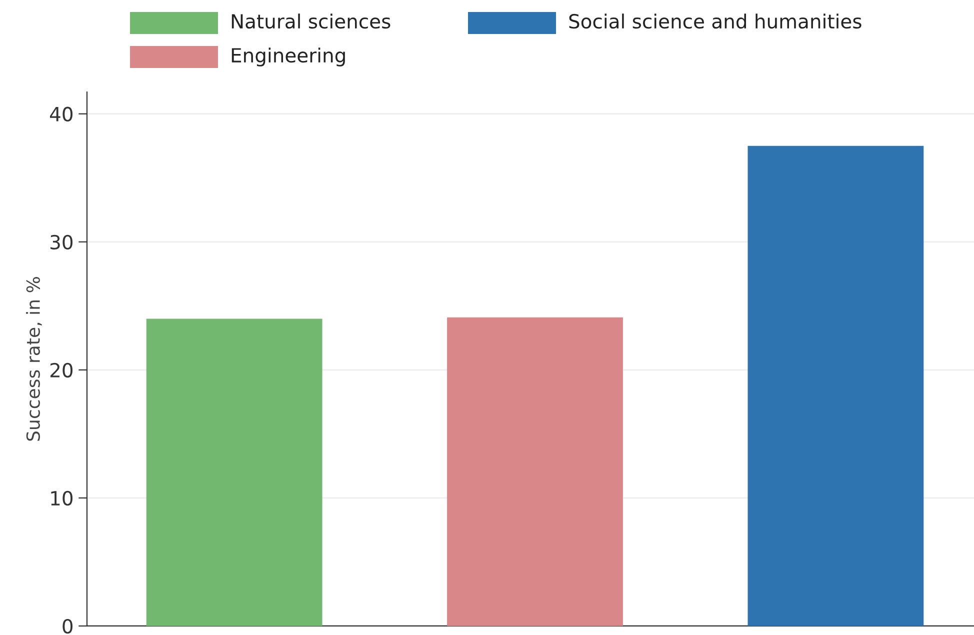  What do you see at coordinates (311, 21) in the screenshot?
I see `legend-label: Natural sciences` at bounding box center [311, 21].